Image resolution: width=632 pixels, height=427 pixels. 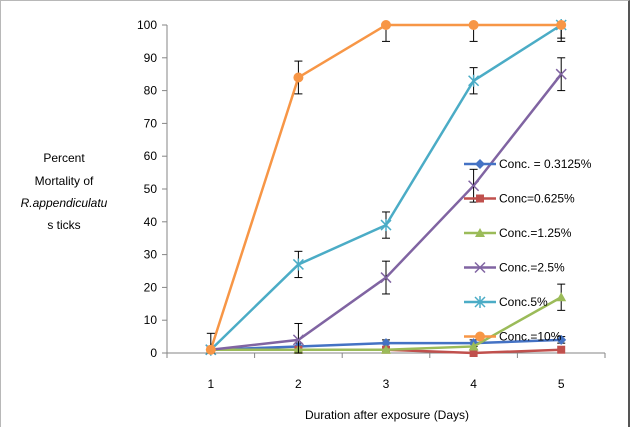 I want to click on legend-label: Conc. = 0.3125%, so click(x=545, y=164).